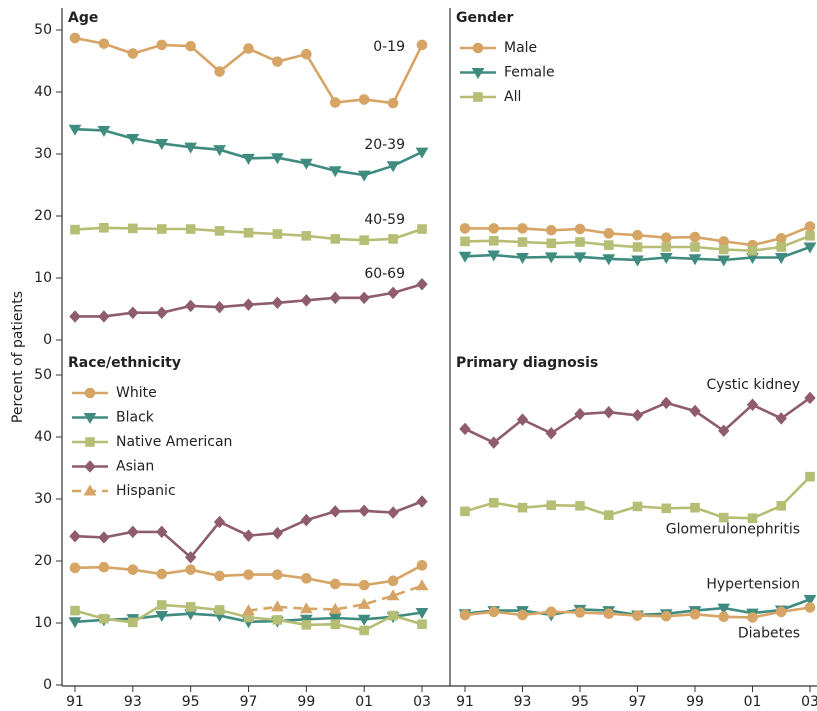 This screenshot has height=711, width=817. Describe the element at coordinates (637, 497) in the screenshot. I see `series-line` at that location.